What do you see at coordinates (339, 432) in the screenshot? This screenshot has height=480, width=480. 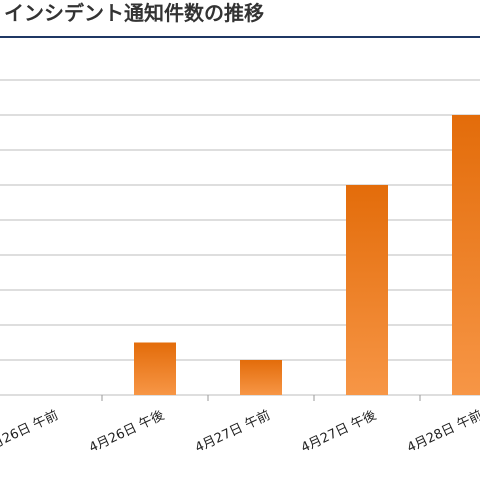 I see `x-tick-label: 4月27日 午後` at bounding box center [339, 432].